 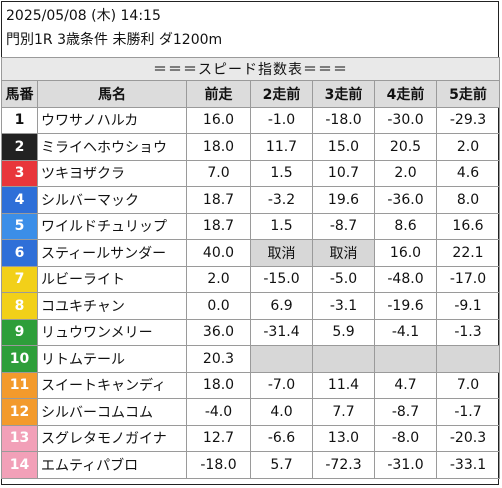 I want to click on table-row: 14 エムティパブロ -18.0 5.7 -72.3 -31.0 -33.1, so click(x=250, y=465).